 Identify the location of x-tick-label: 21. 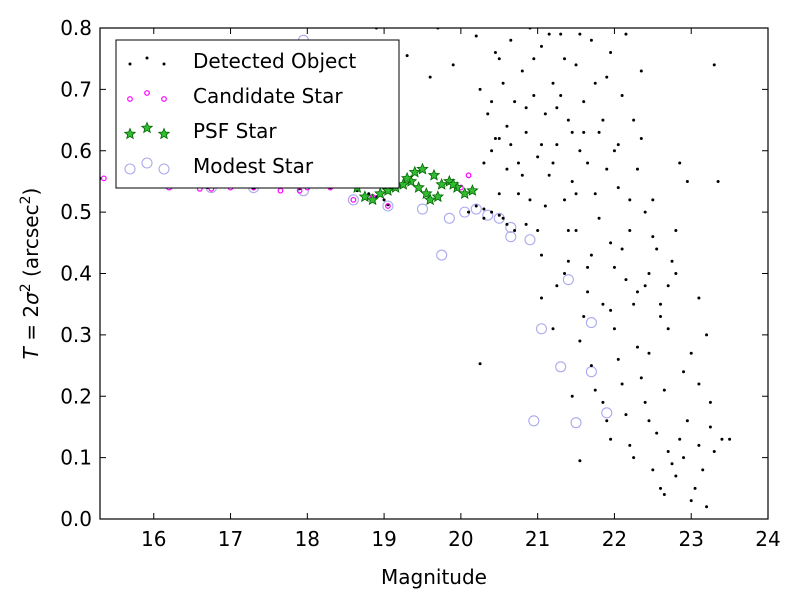
(537, 539).